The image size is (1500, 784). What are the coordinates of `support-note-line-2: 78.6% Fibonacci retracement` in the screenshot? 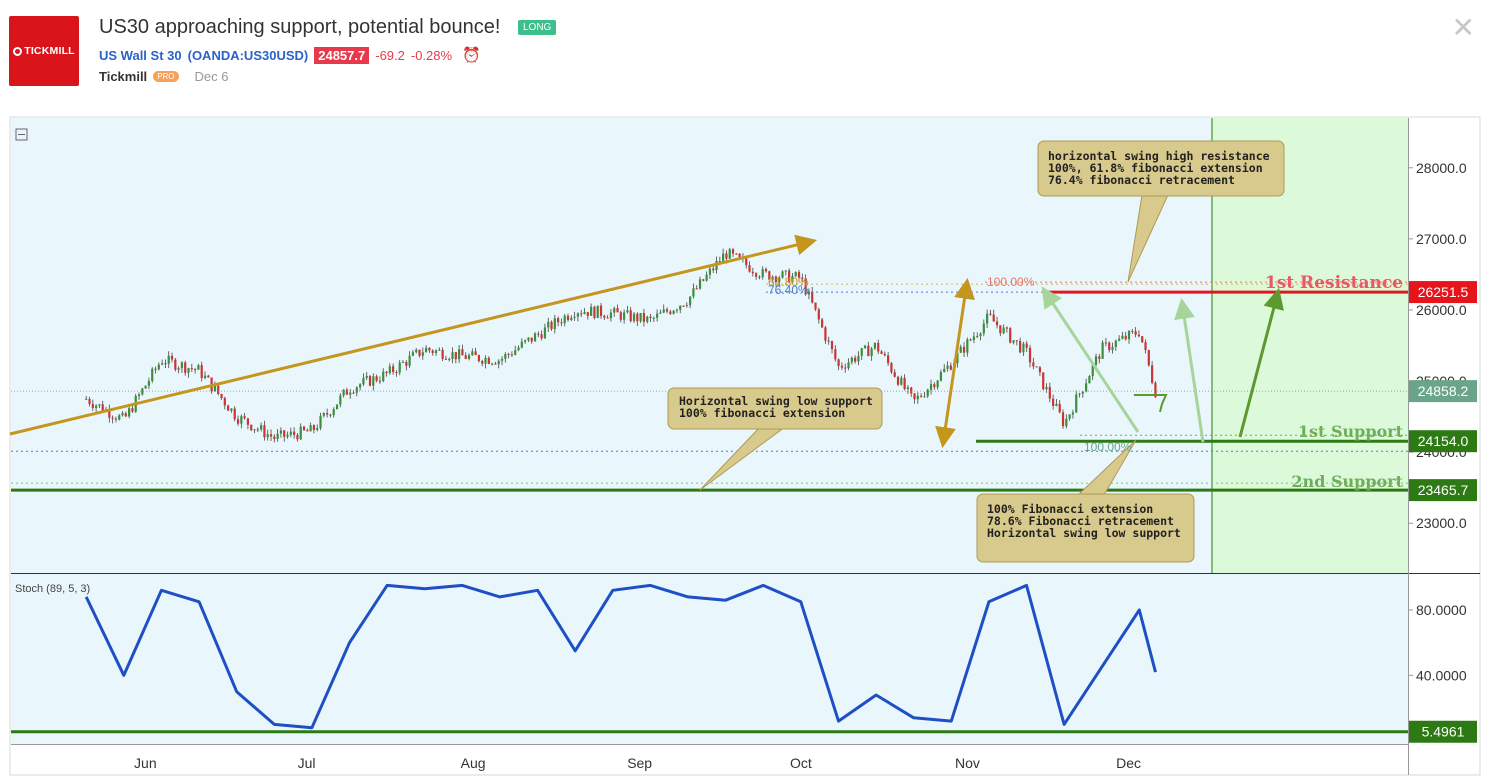 It's located at (1080, 521).